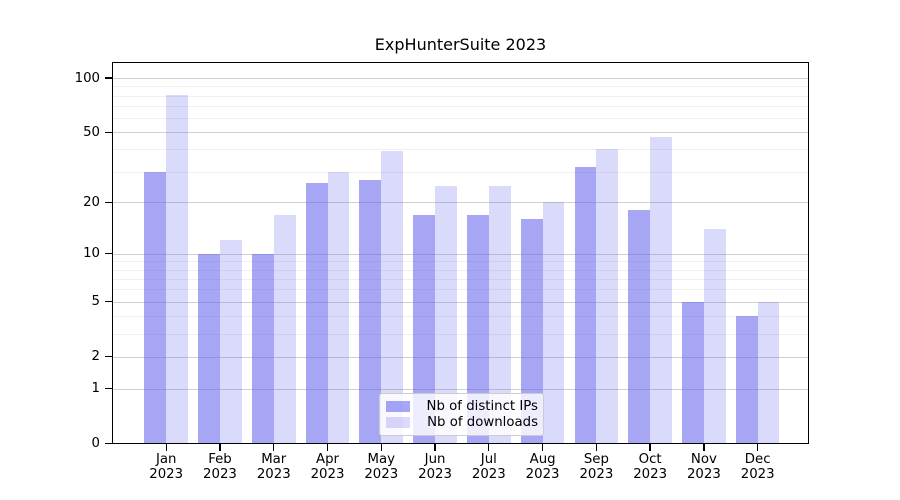 The width and height of the screenshot is (900, 500). Describe the element at coordinates (284, 329) in the screenshot. I see `bar-mar-downloads` at that location.